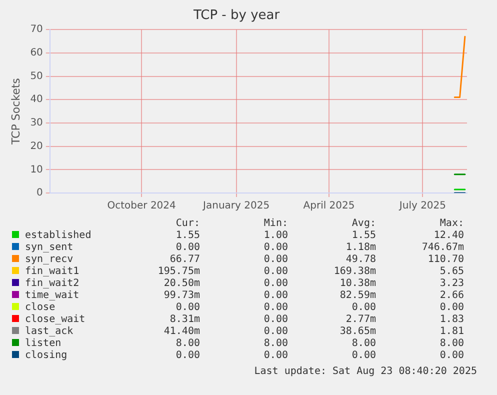  I want to click on text: 8.31m, so click(184, 320).